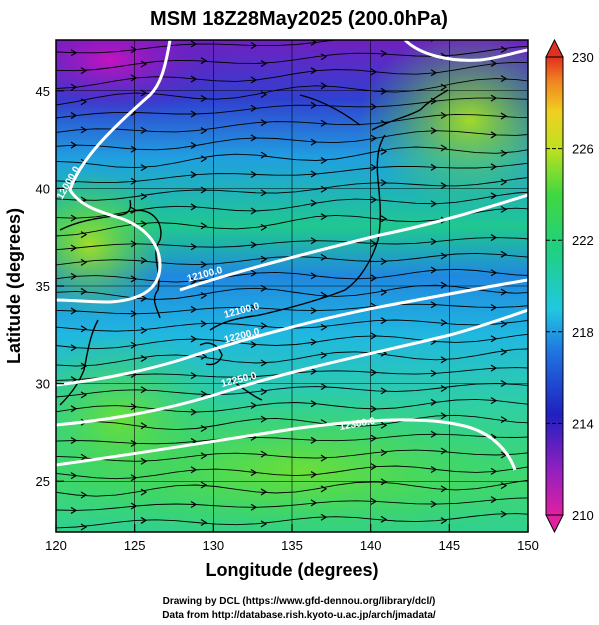 The height and width of the screenshot is (625, 599). I want to click on colorbar-tick-label: 214, so click(583, 423).